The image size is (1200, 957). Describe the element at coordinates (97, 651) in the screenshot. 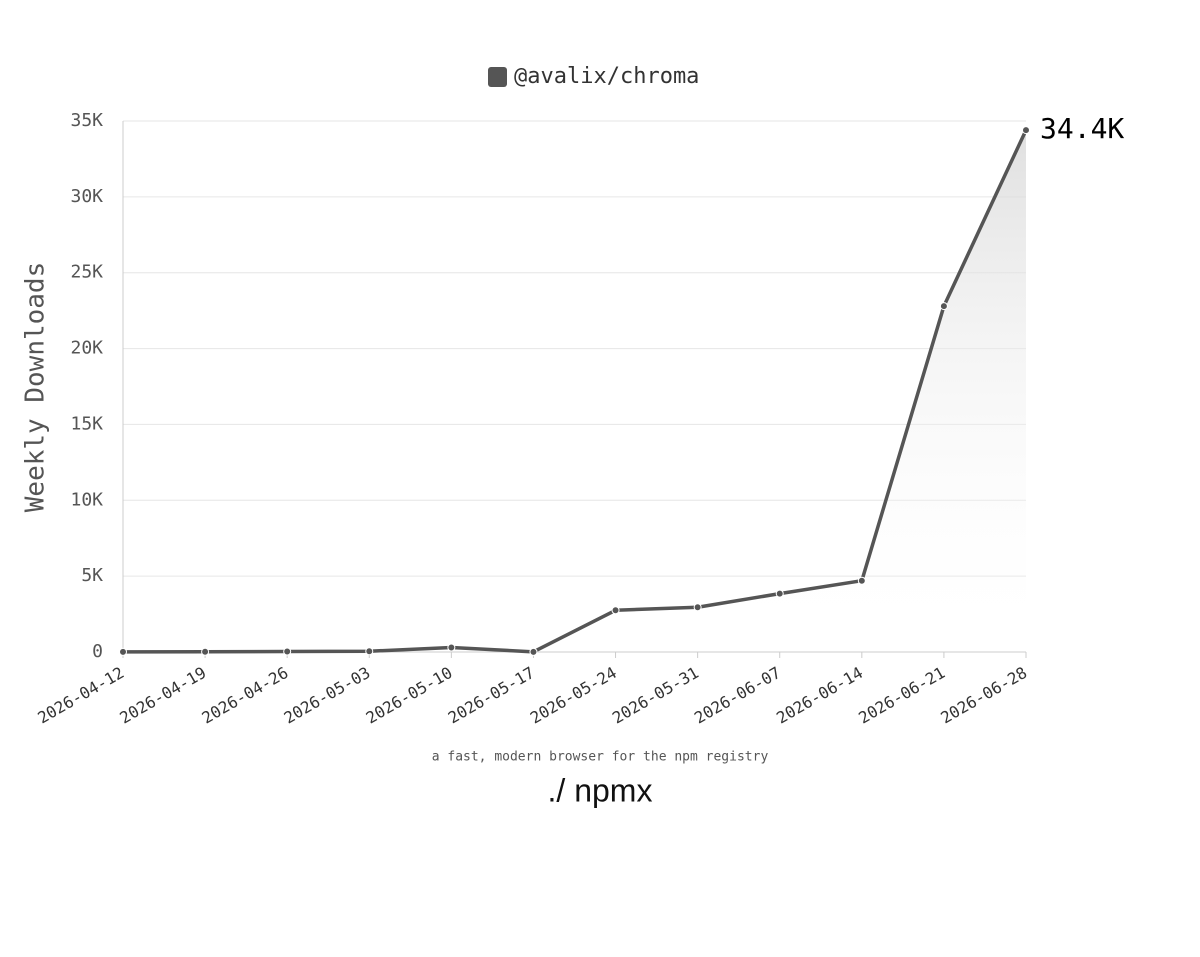

I see `y-tick-label: 0` at that location.